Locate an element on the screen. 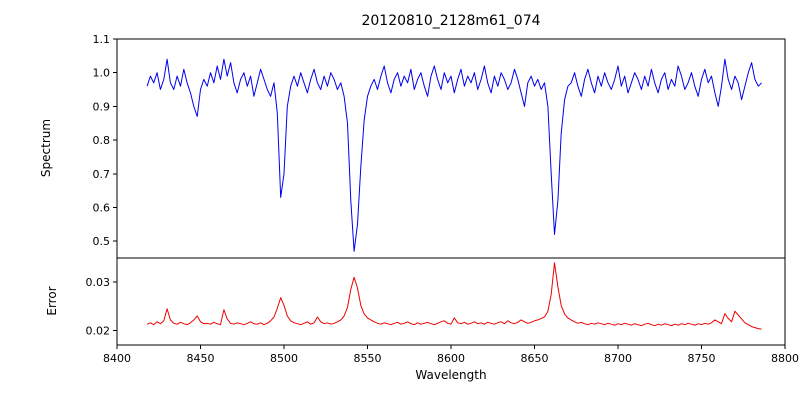 This screenshot has width=800, height=400. y-tick-label: 1.1 is located at coordinates (102, 39).